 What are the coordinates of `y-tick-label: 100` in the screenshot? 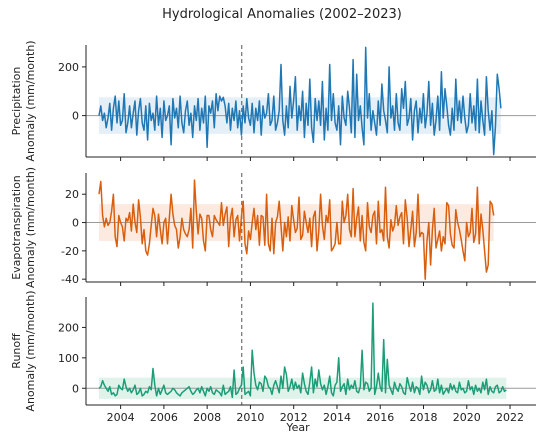 It's located at (68, 358).